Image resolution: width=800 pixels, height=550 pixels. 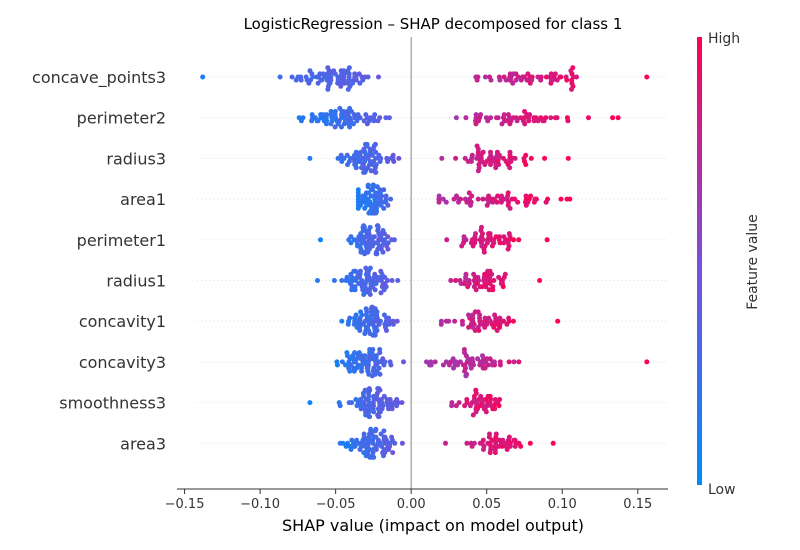 I want to click on feature-label: concavity1, so click(x=122, y=321).